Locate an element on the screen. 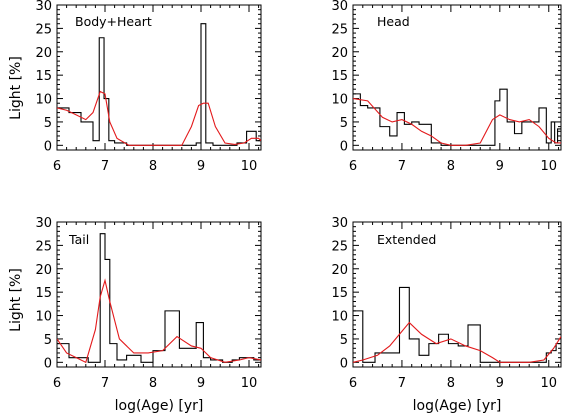  panel-title: Extended is located at coordinates (406, 239).